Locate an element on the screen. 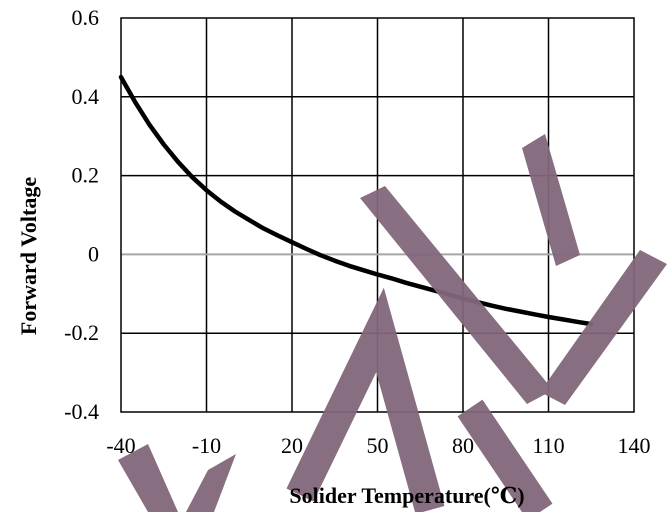 The image size is (672, 512). x-tick-label: 80 is located at coordinates (463, 445).